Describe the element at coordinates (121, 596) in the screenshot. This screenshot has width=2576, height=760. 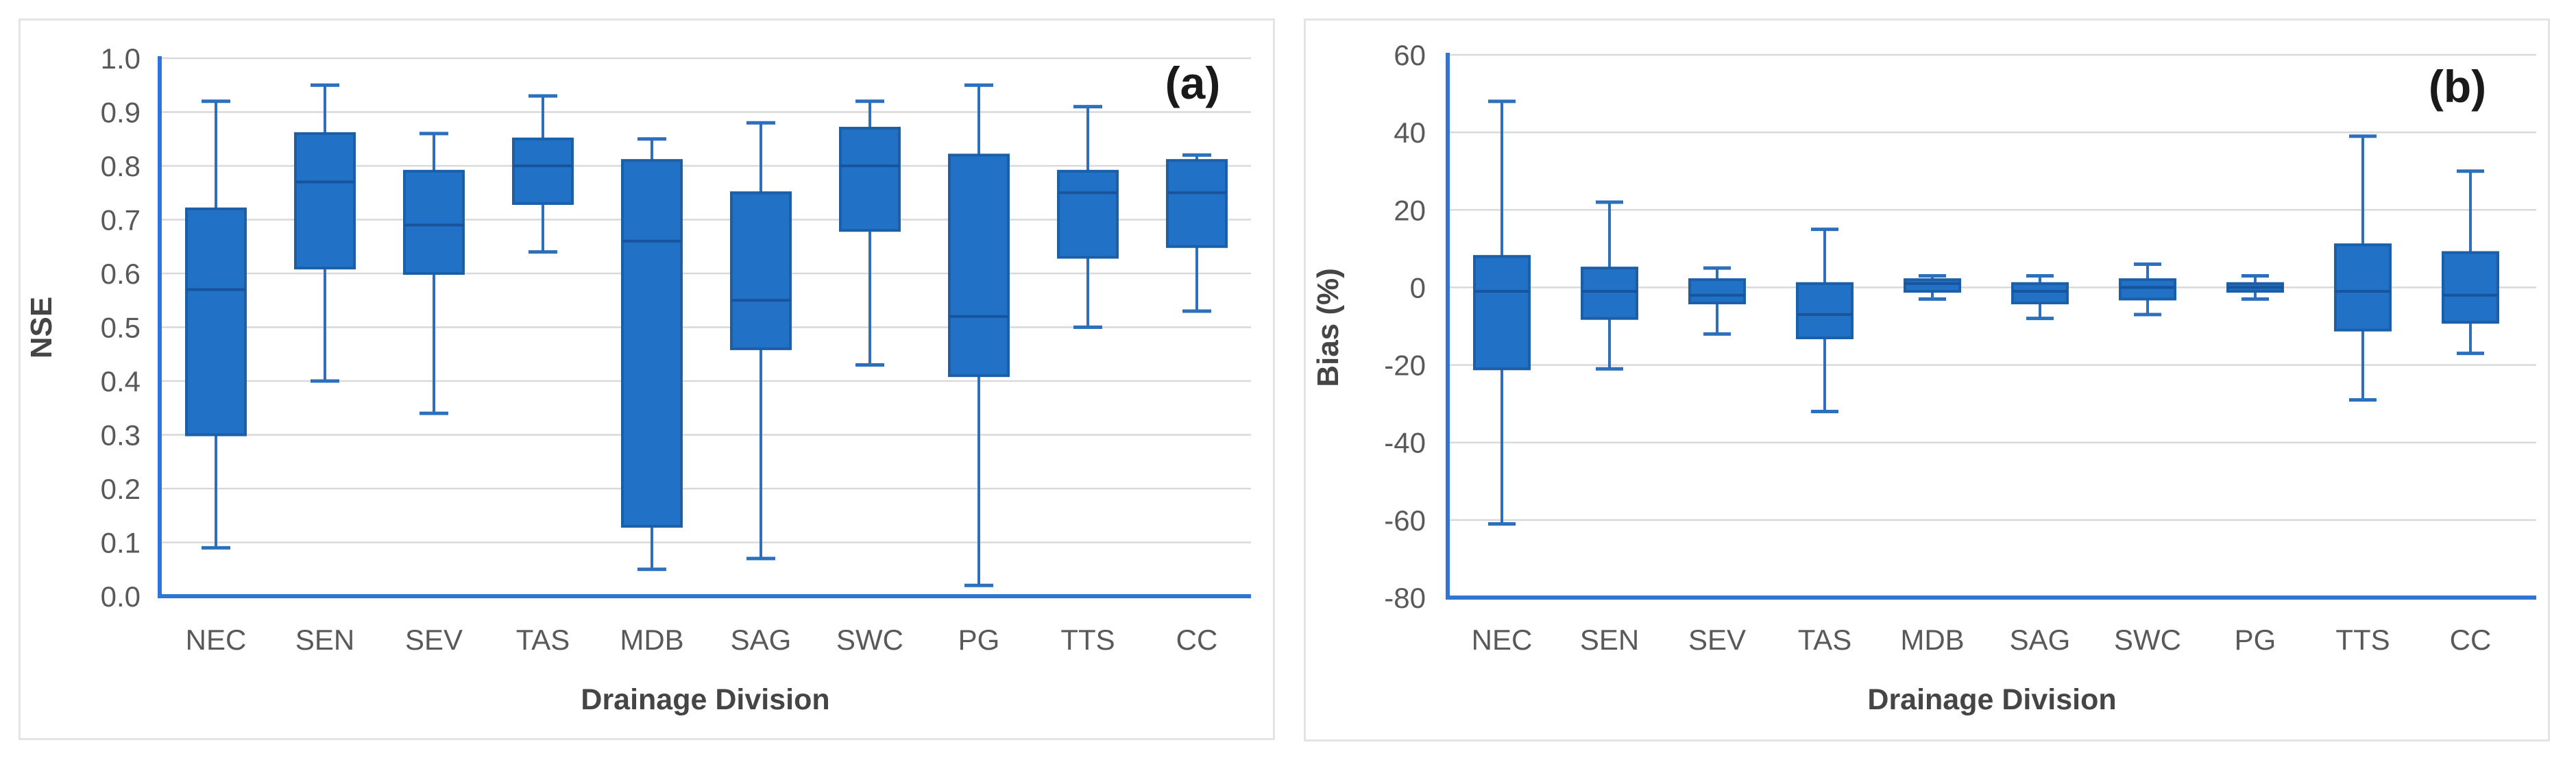
I see `y-tick-label: 0.0` at that location.